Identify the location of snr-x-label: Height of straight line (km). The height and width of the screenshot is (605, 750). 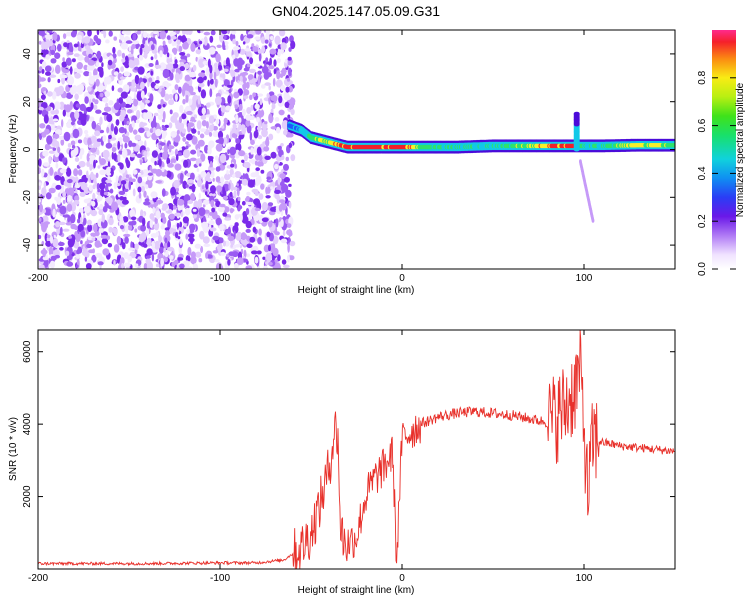
(356, 590).